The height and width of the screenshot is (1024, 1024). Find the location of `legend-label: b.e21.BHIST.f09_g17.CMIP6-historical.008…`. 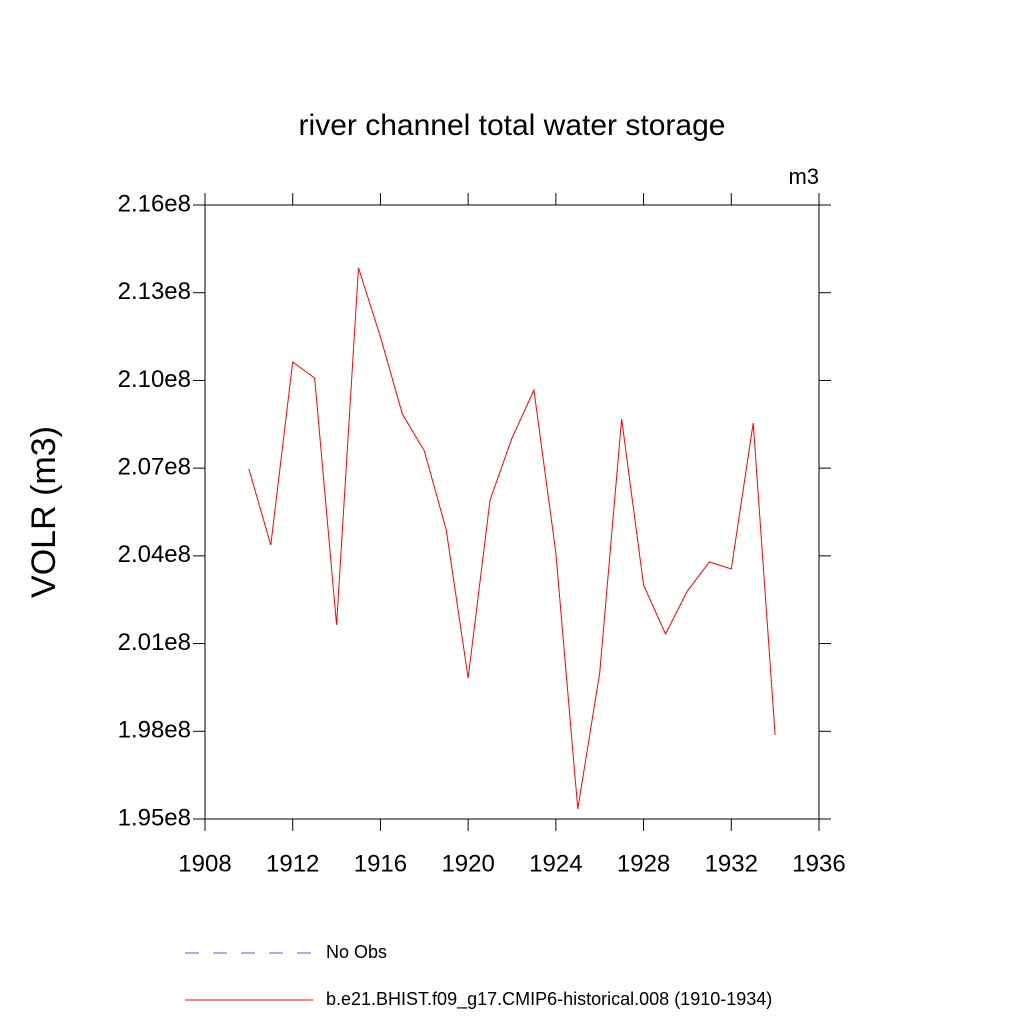

legend-label: b.e21.BHIST.f09_g17.CMIP6-historical.008… is located at coordinates (549, 999).